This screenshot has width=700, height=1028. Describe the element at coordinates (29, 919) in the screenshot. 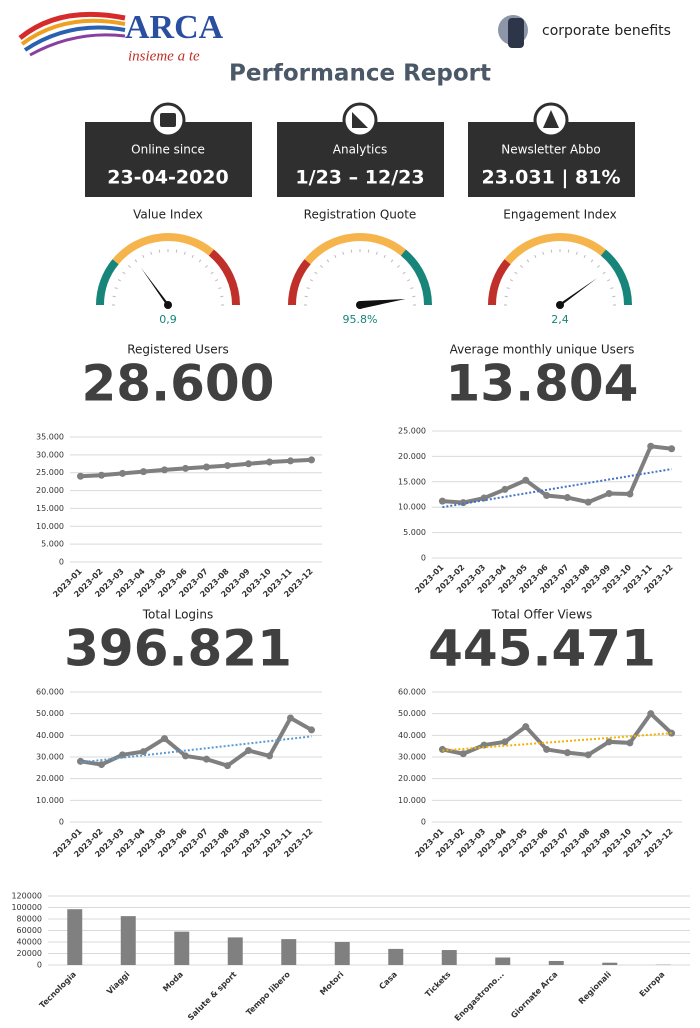

I see `y-tick-label: 80000` at that location.